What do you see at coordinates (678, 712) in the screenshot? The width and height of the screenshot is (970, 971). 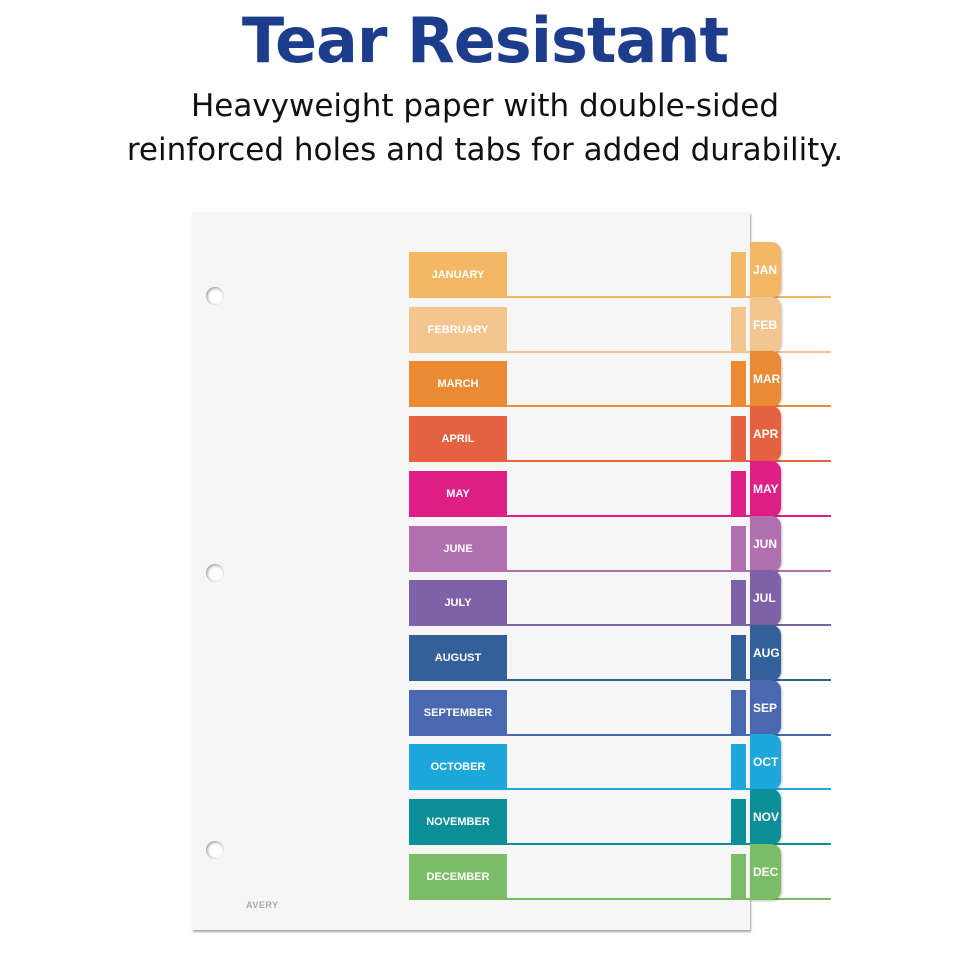 I see `month-row: SEPTEMBER` at bounding box center [678, 712].